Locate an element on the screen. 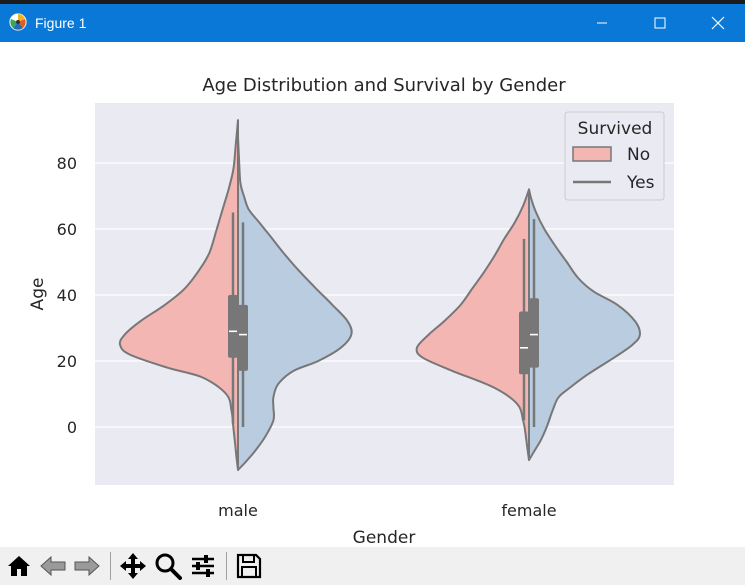 This screenshot has height=585, width=745. pan-icon is located at coordinates (133, 566).